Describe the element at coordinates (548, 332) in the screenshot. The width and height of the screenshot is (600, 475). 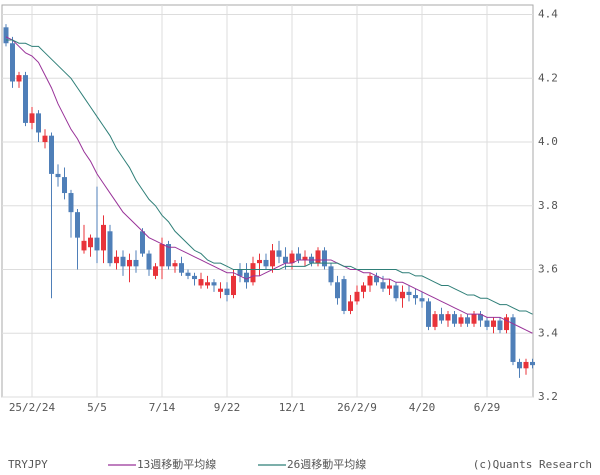
I see `y-tick-label: 3.4` at that location.